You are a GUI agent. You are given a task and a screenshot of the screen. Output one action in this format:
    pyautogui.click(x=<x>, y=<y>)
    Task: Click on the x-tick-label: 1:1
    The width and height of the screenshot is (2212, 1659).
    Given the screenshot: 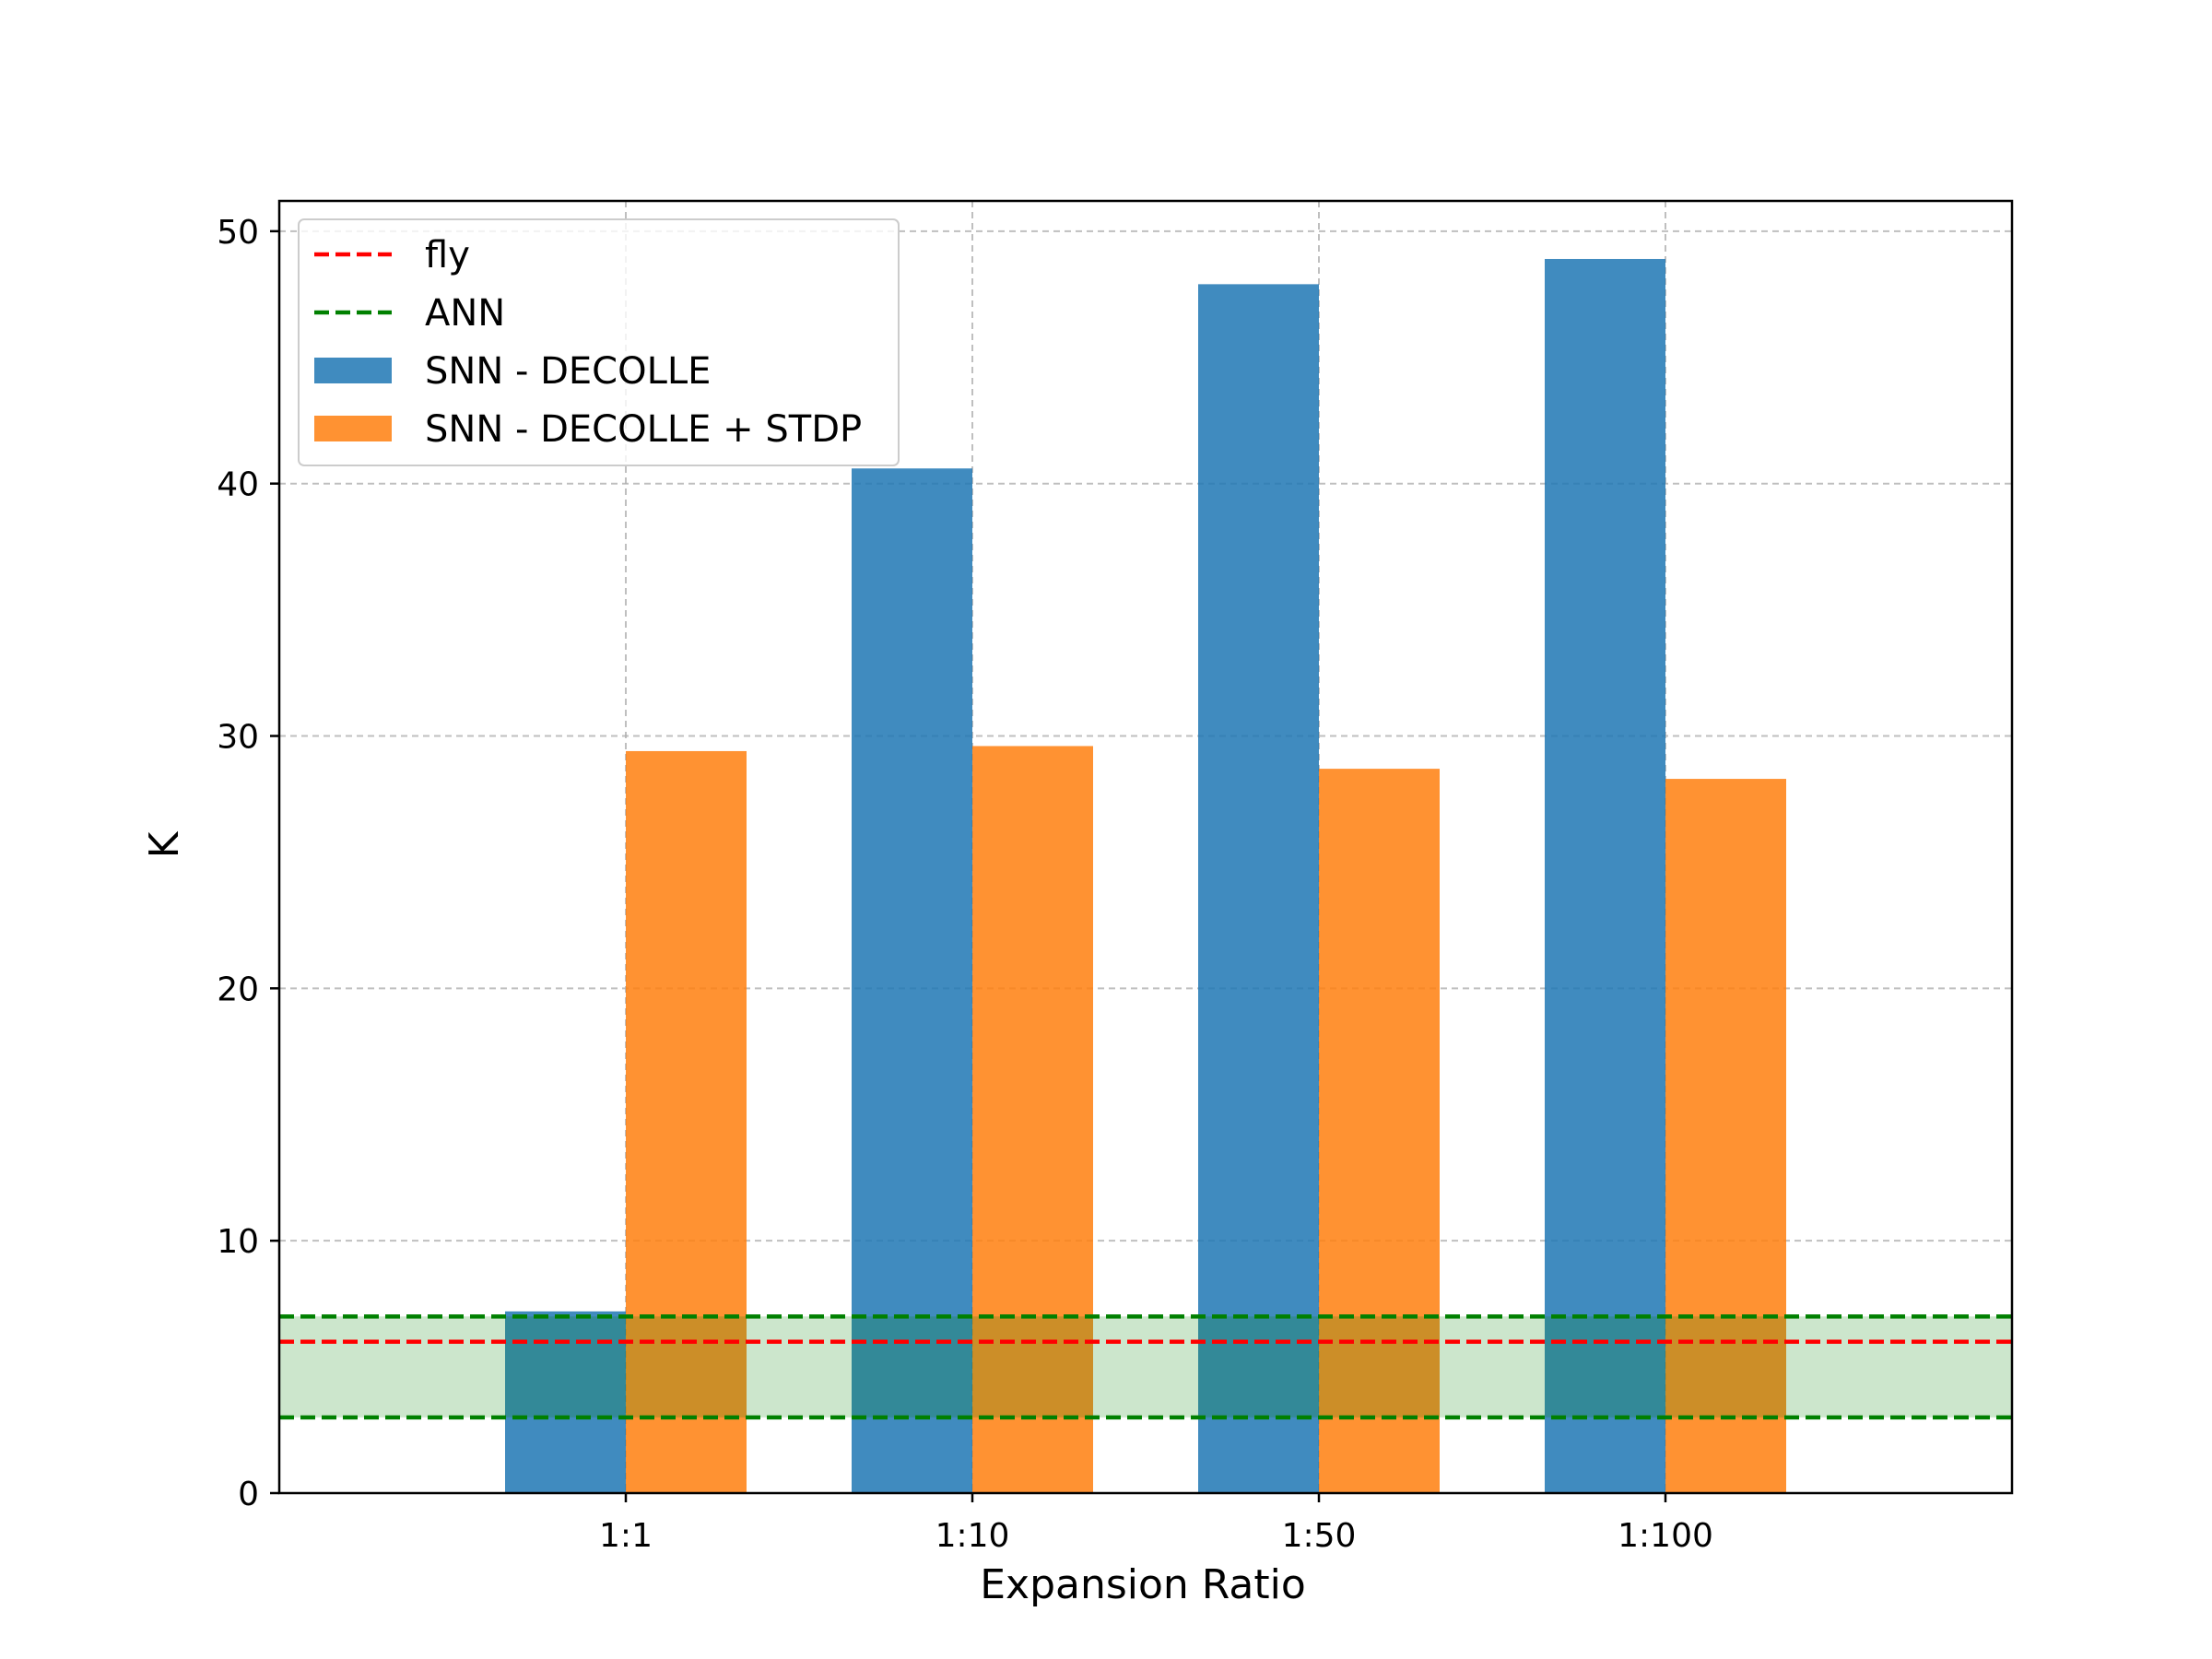 What is the action you would take?
    pyautogui.click(x=626, y=1536)
    